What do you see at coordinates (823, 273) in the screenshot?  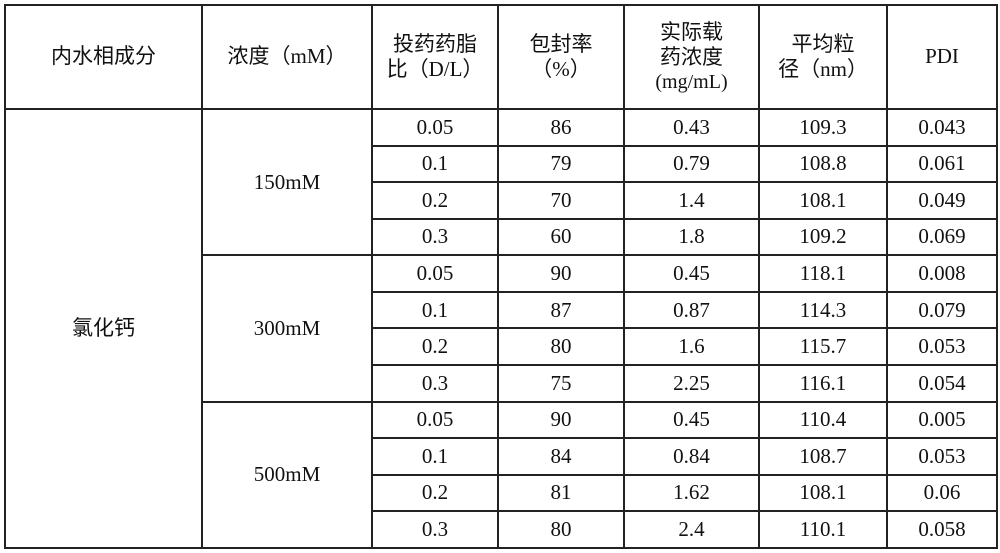 I see `size-cell: 118.1` at bounding box center [823, 273].